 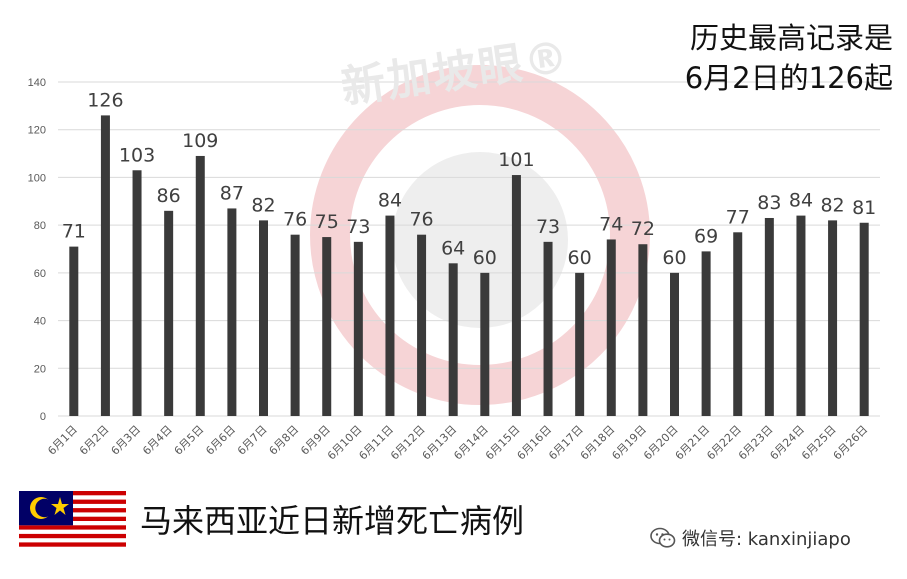 I want to click on y-tick-label: 80, so click(x=40, y=226).